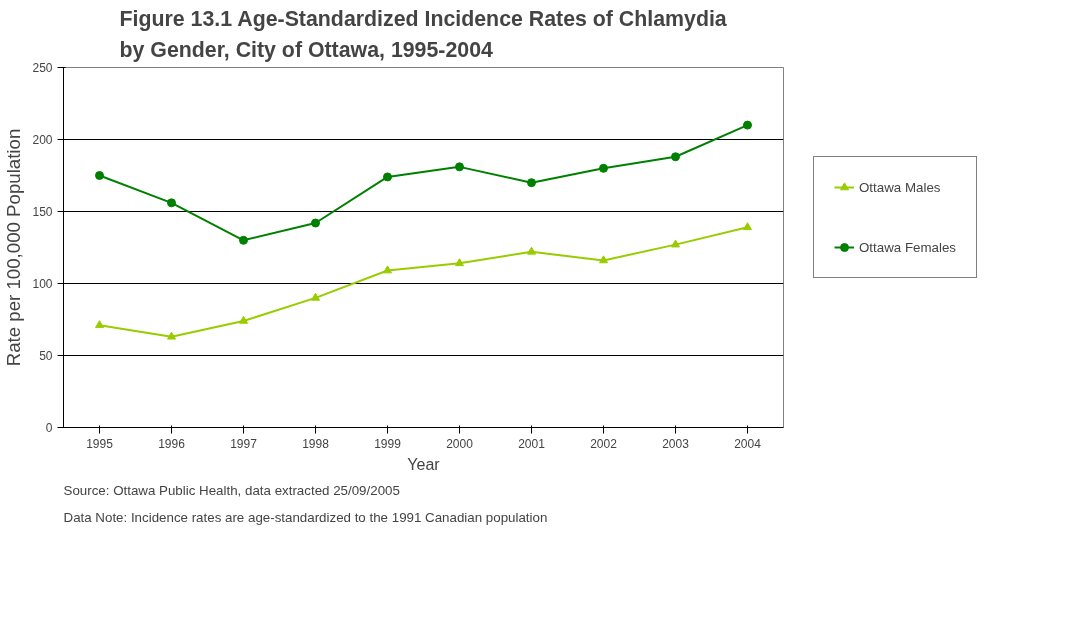  Describe the element at coordinates (244, 443) in the screenshot. I see `x-tick-label: 1997` at that location.